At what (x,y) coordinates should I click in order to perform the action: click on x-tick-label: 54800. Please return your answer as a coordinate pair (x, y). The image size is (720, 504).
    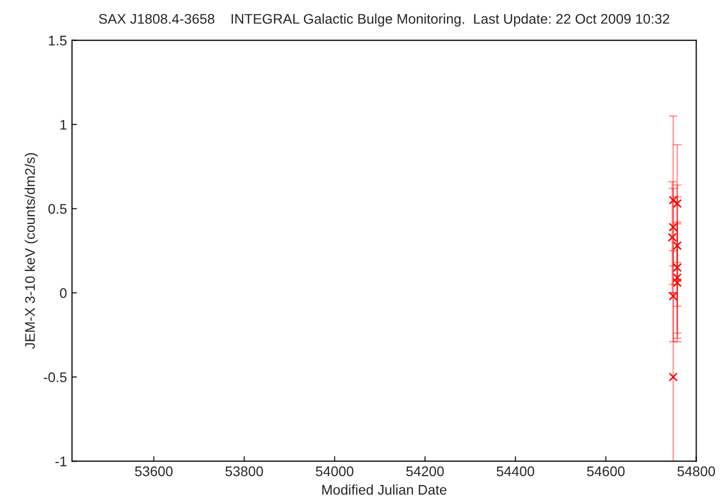
    Looking at the image, I should click on (696, 471).